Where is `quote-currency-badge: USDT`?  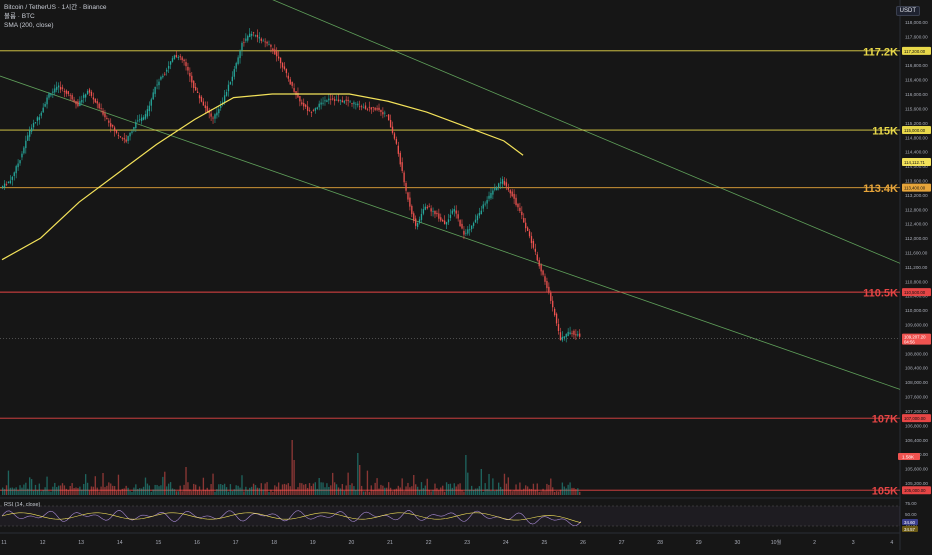 quote-currency-badge: USDT is located at coordinates (907, 11).